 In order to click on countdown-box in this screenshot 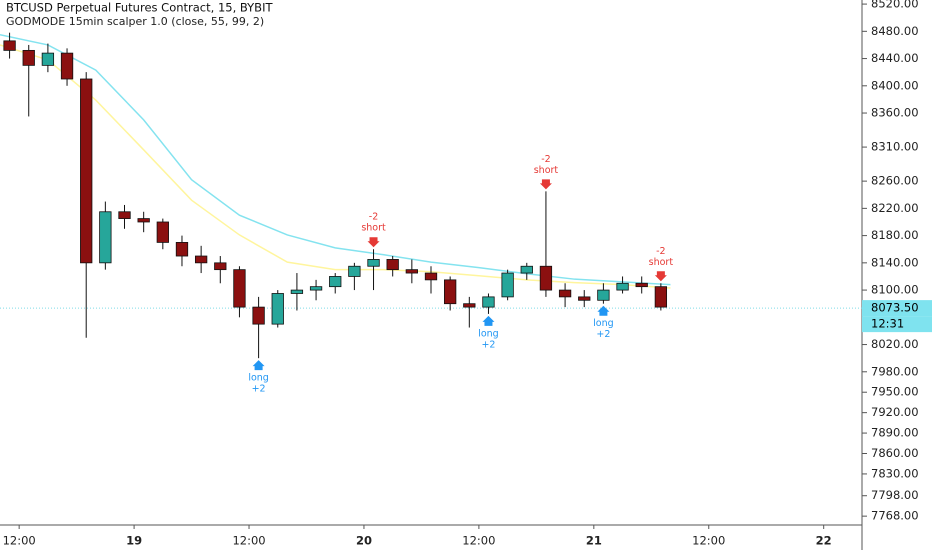, I will do `click(897, 324)`.